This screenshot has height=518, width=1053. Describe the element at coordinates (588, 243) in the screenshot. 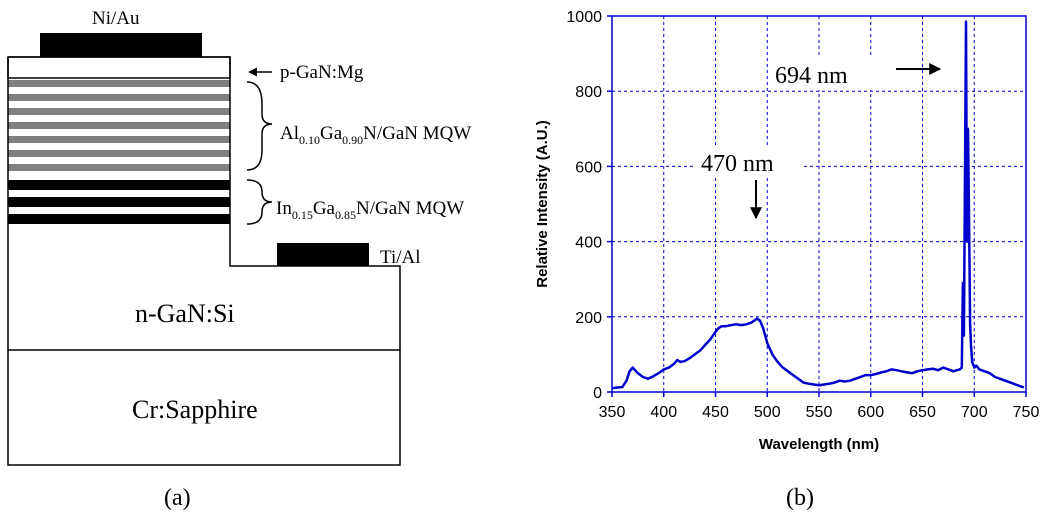

I see `y-tick-label: 400` at that location.